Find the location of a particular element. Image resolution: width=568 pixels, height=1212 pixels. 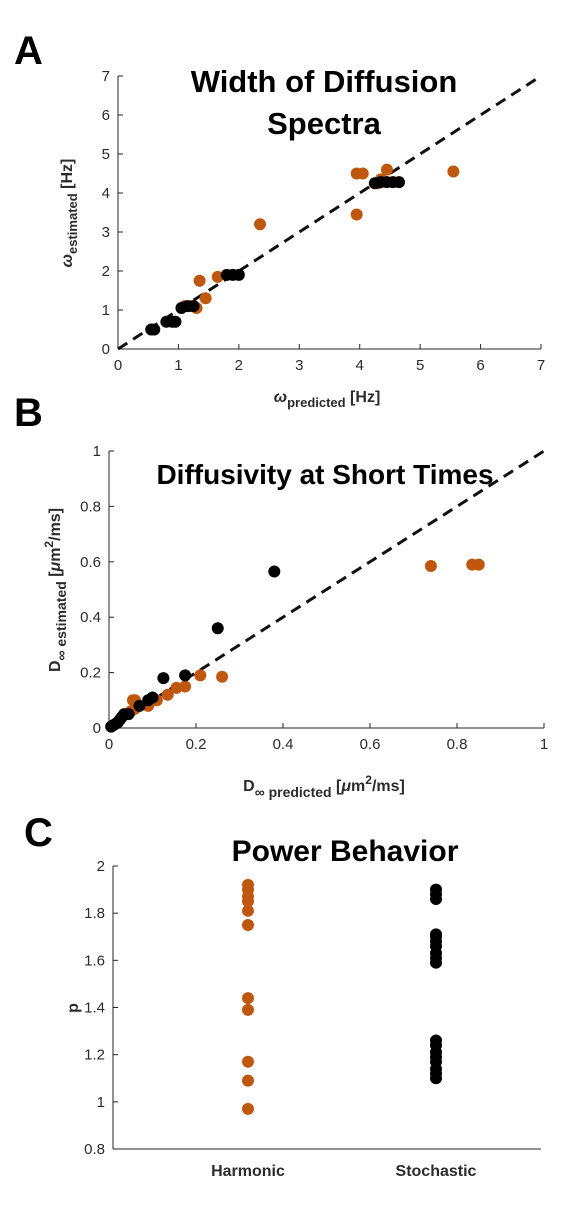

chart-b-xlabel-sub: ∞ predicted is located at coordinates (293, 792).